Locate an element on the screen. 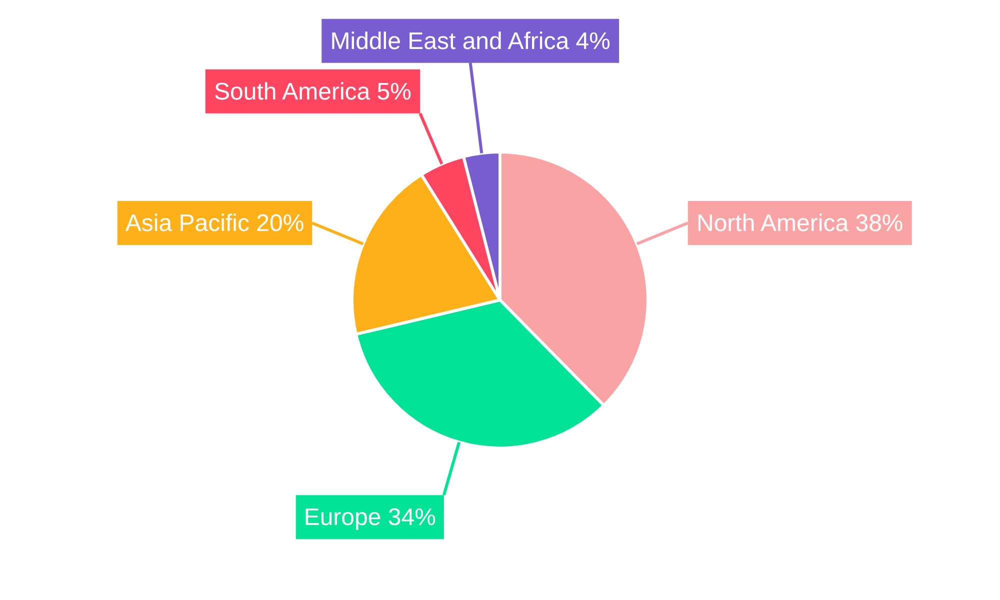 Image resolution: width=1000 pixels, height=600 pixels. slice-label: North America 38% is located at coordinates (800, 224).